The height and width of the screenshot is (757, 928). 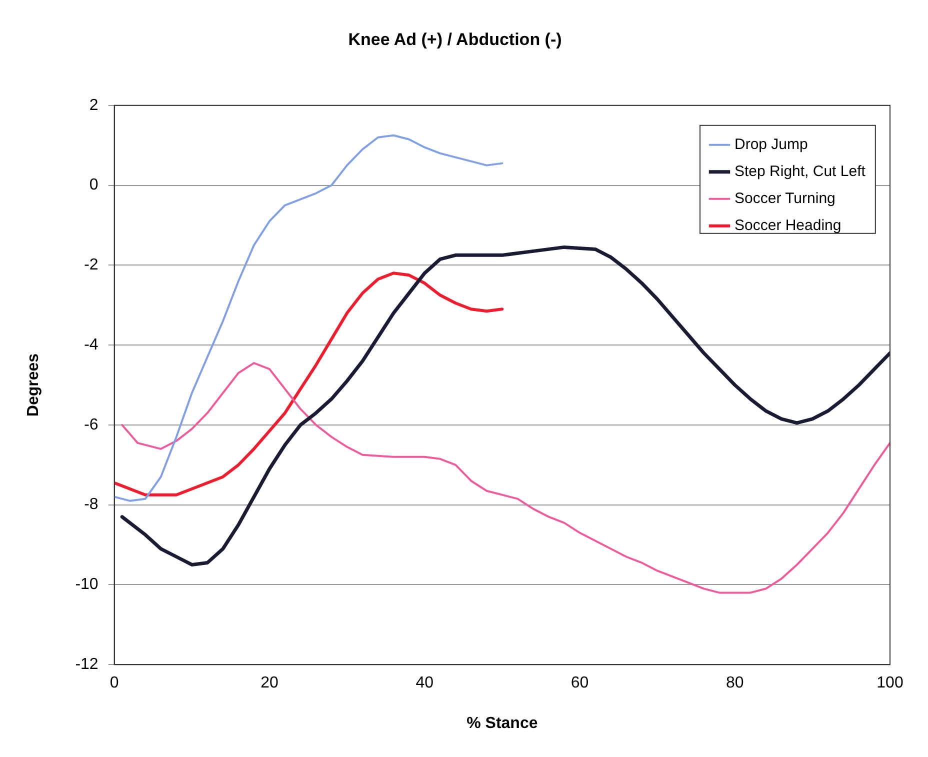 I want to click on y-tick-label: 2, so click(x=93, y=105).